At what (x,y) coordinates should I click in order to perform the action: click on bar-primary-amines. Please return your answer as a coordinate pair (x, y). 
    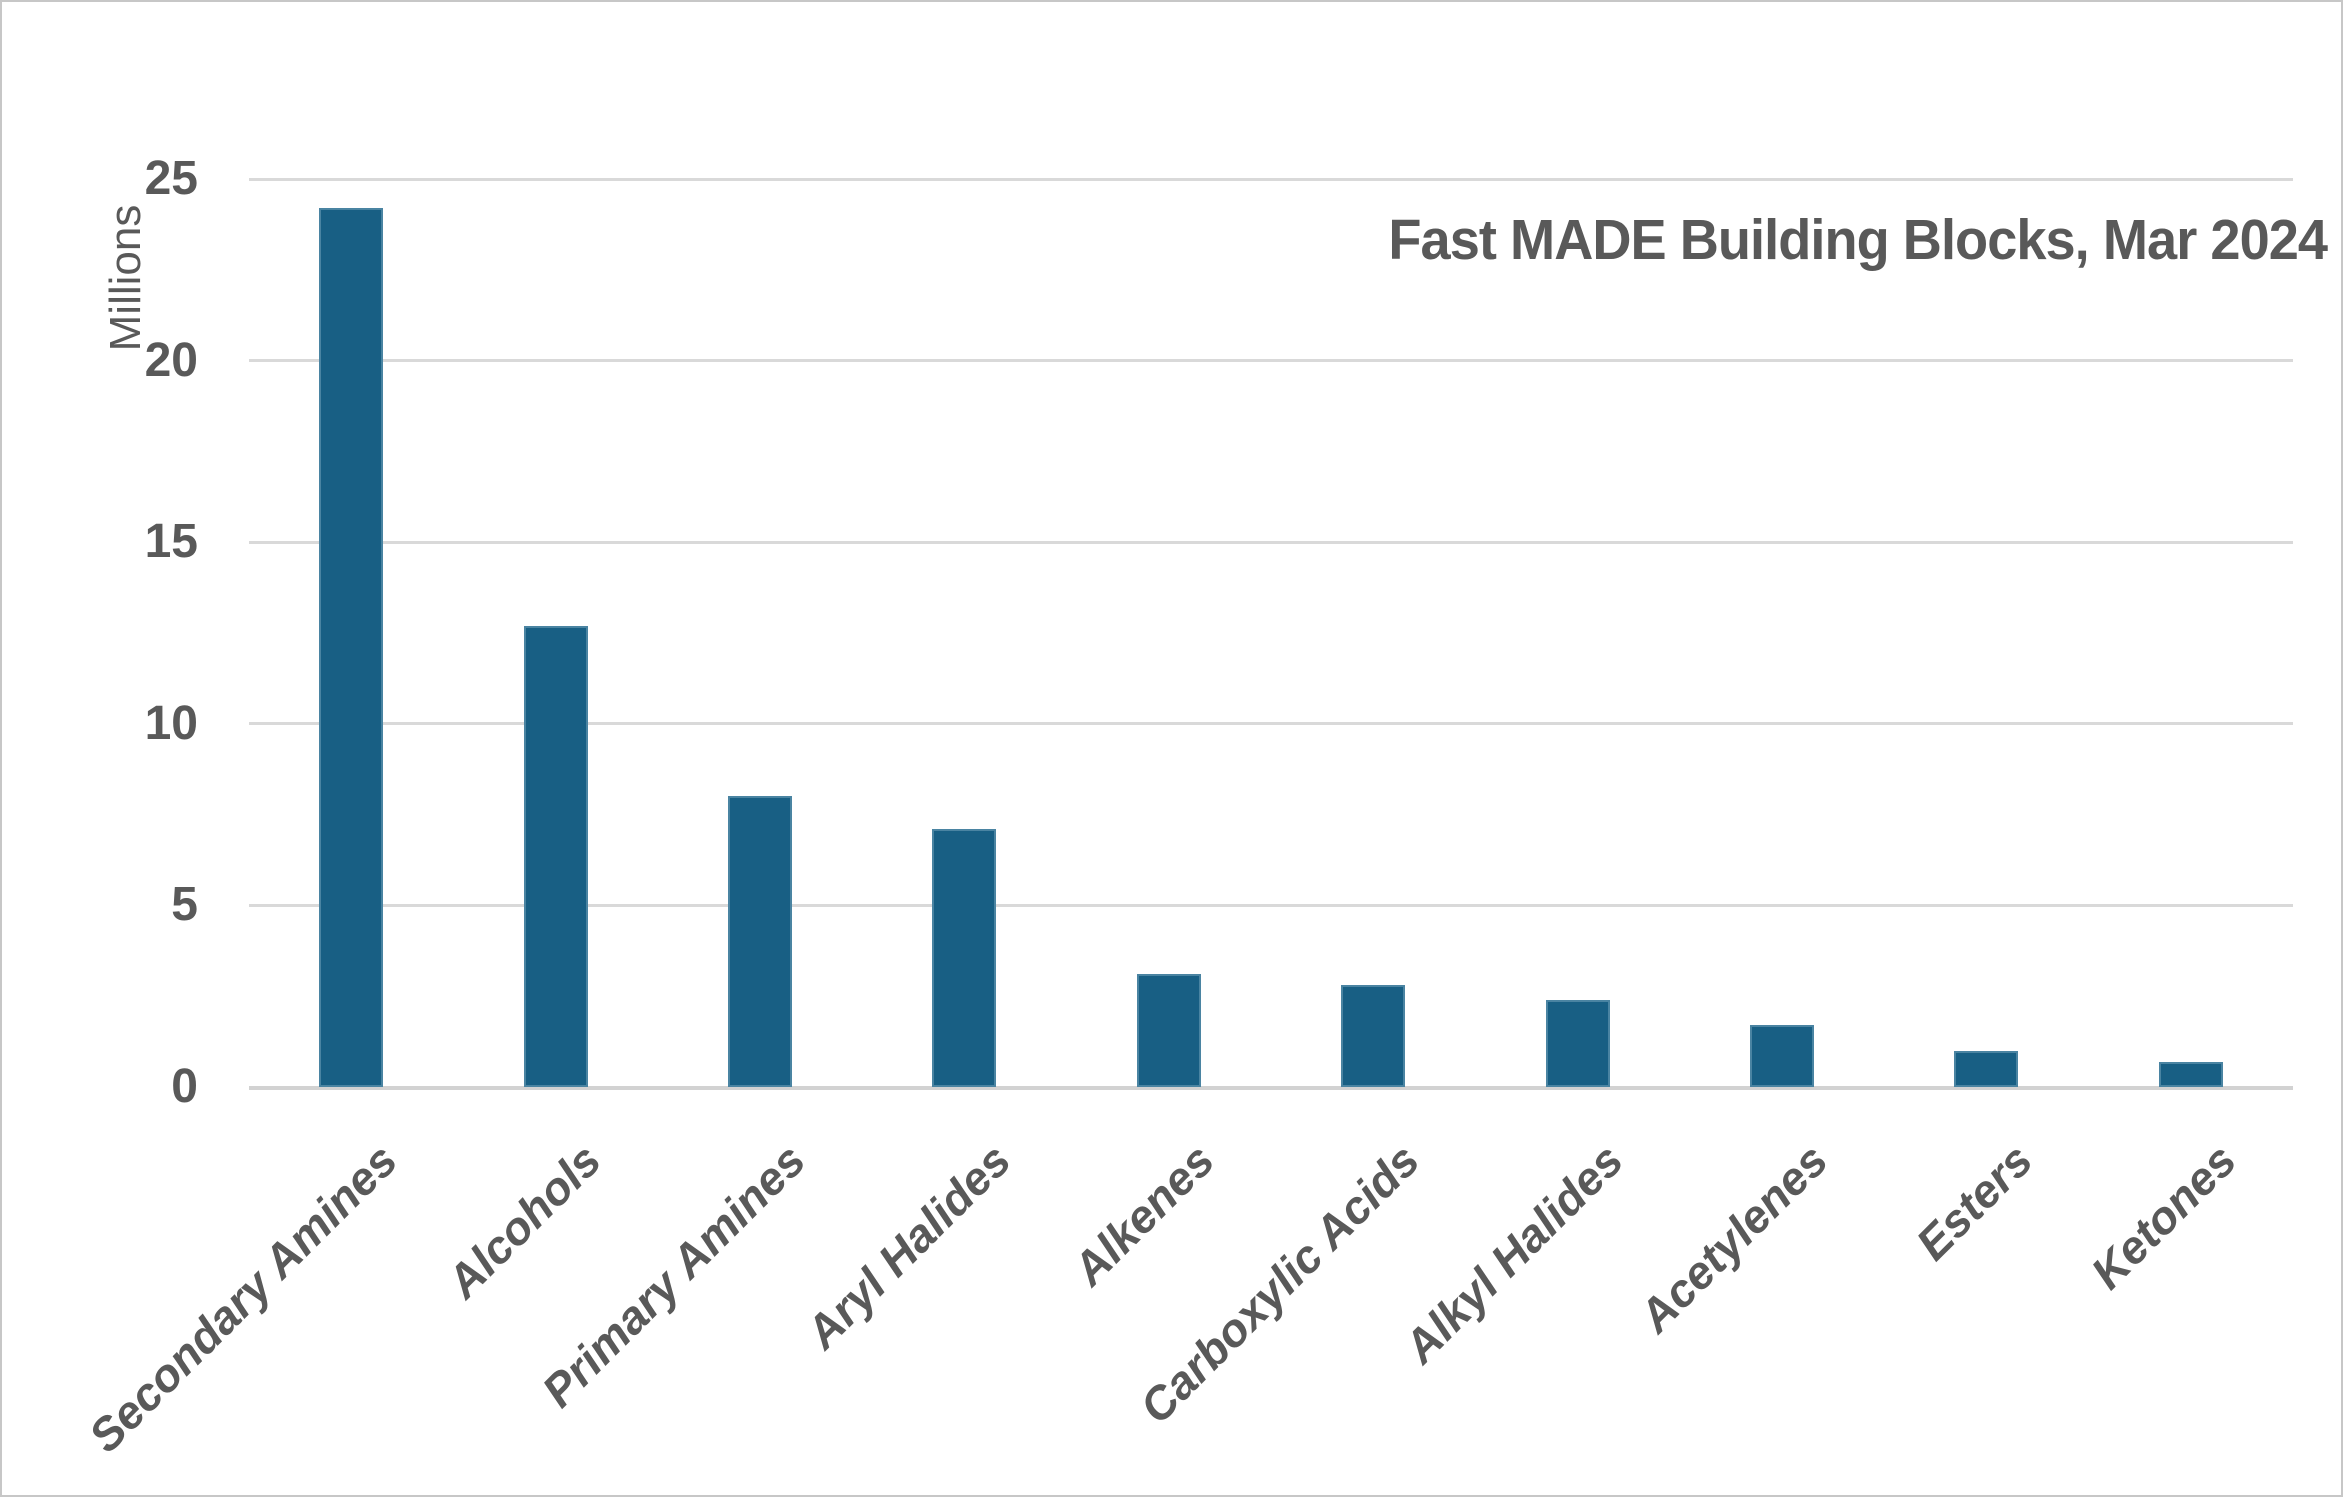
    Looking at the image, I should click on (760, 941).